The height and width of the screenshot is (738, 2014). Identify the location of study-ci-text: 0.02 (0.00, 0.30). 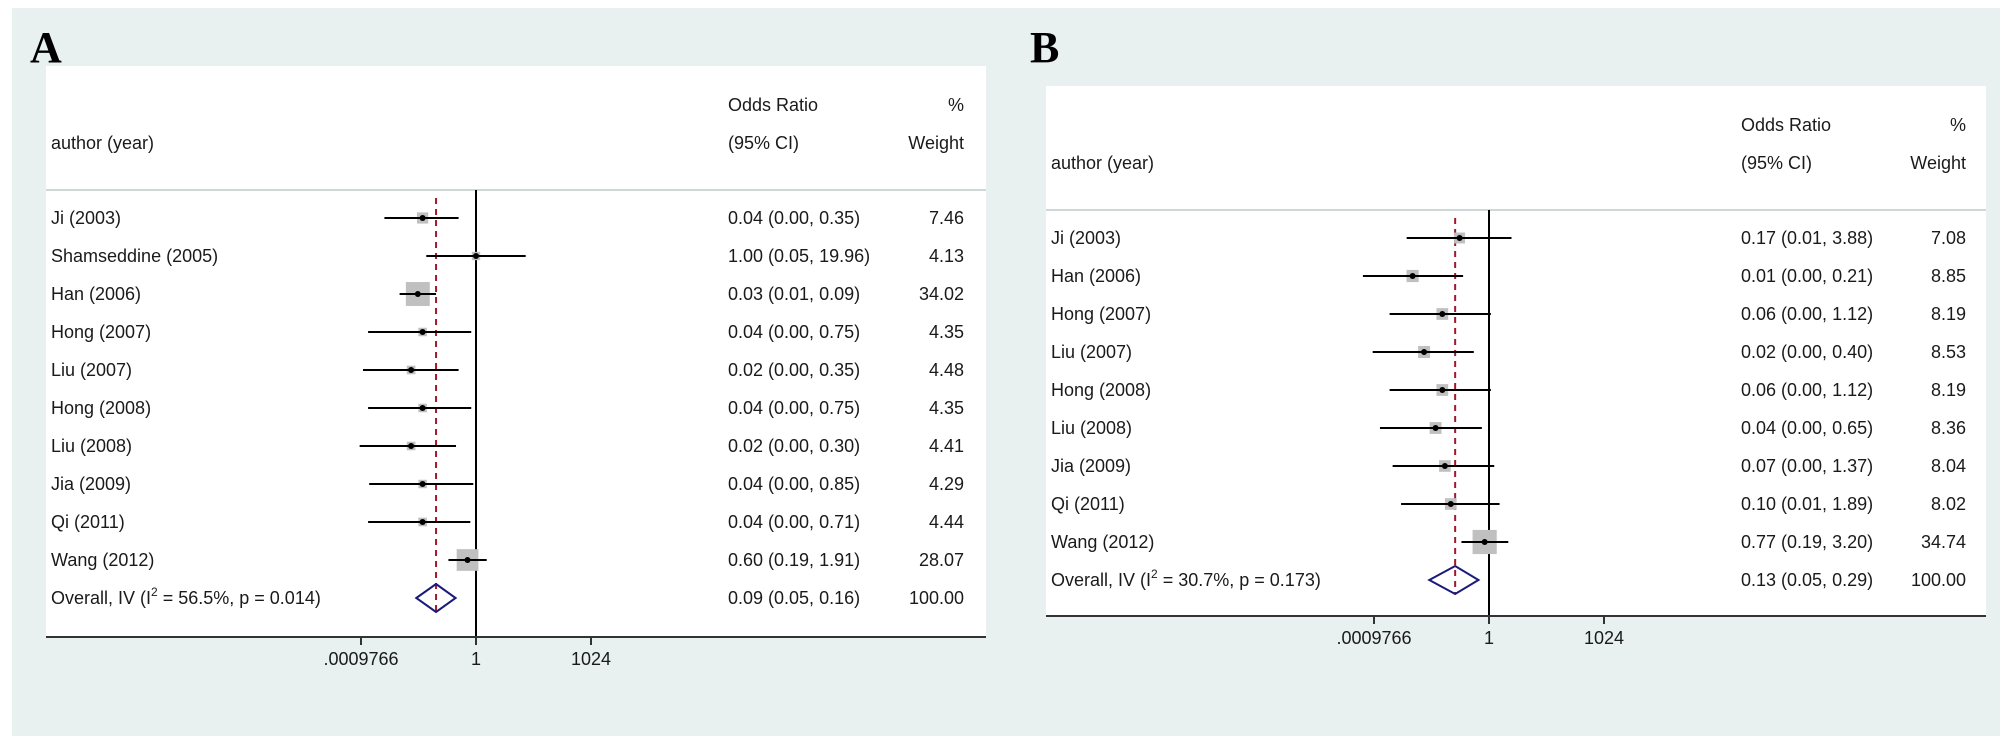
(794, 446).